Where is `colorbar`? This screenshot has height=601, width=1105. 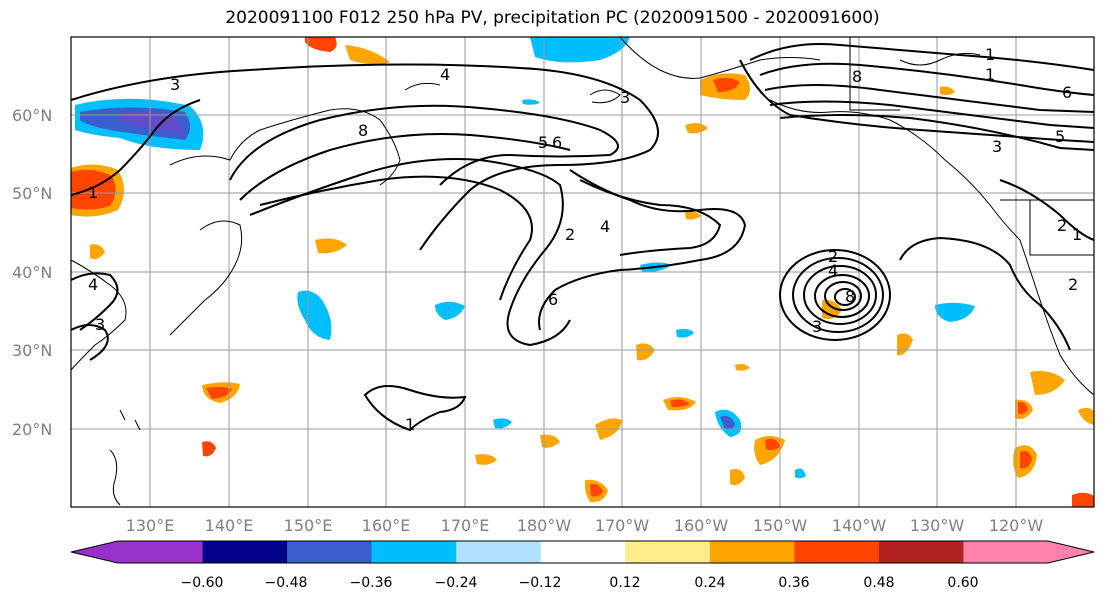
colorbar is located at coordinates (582, 552).